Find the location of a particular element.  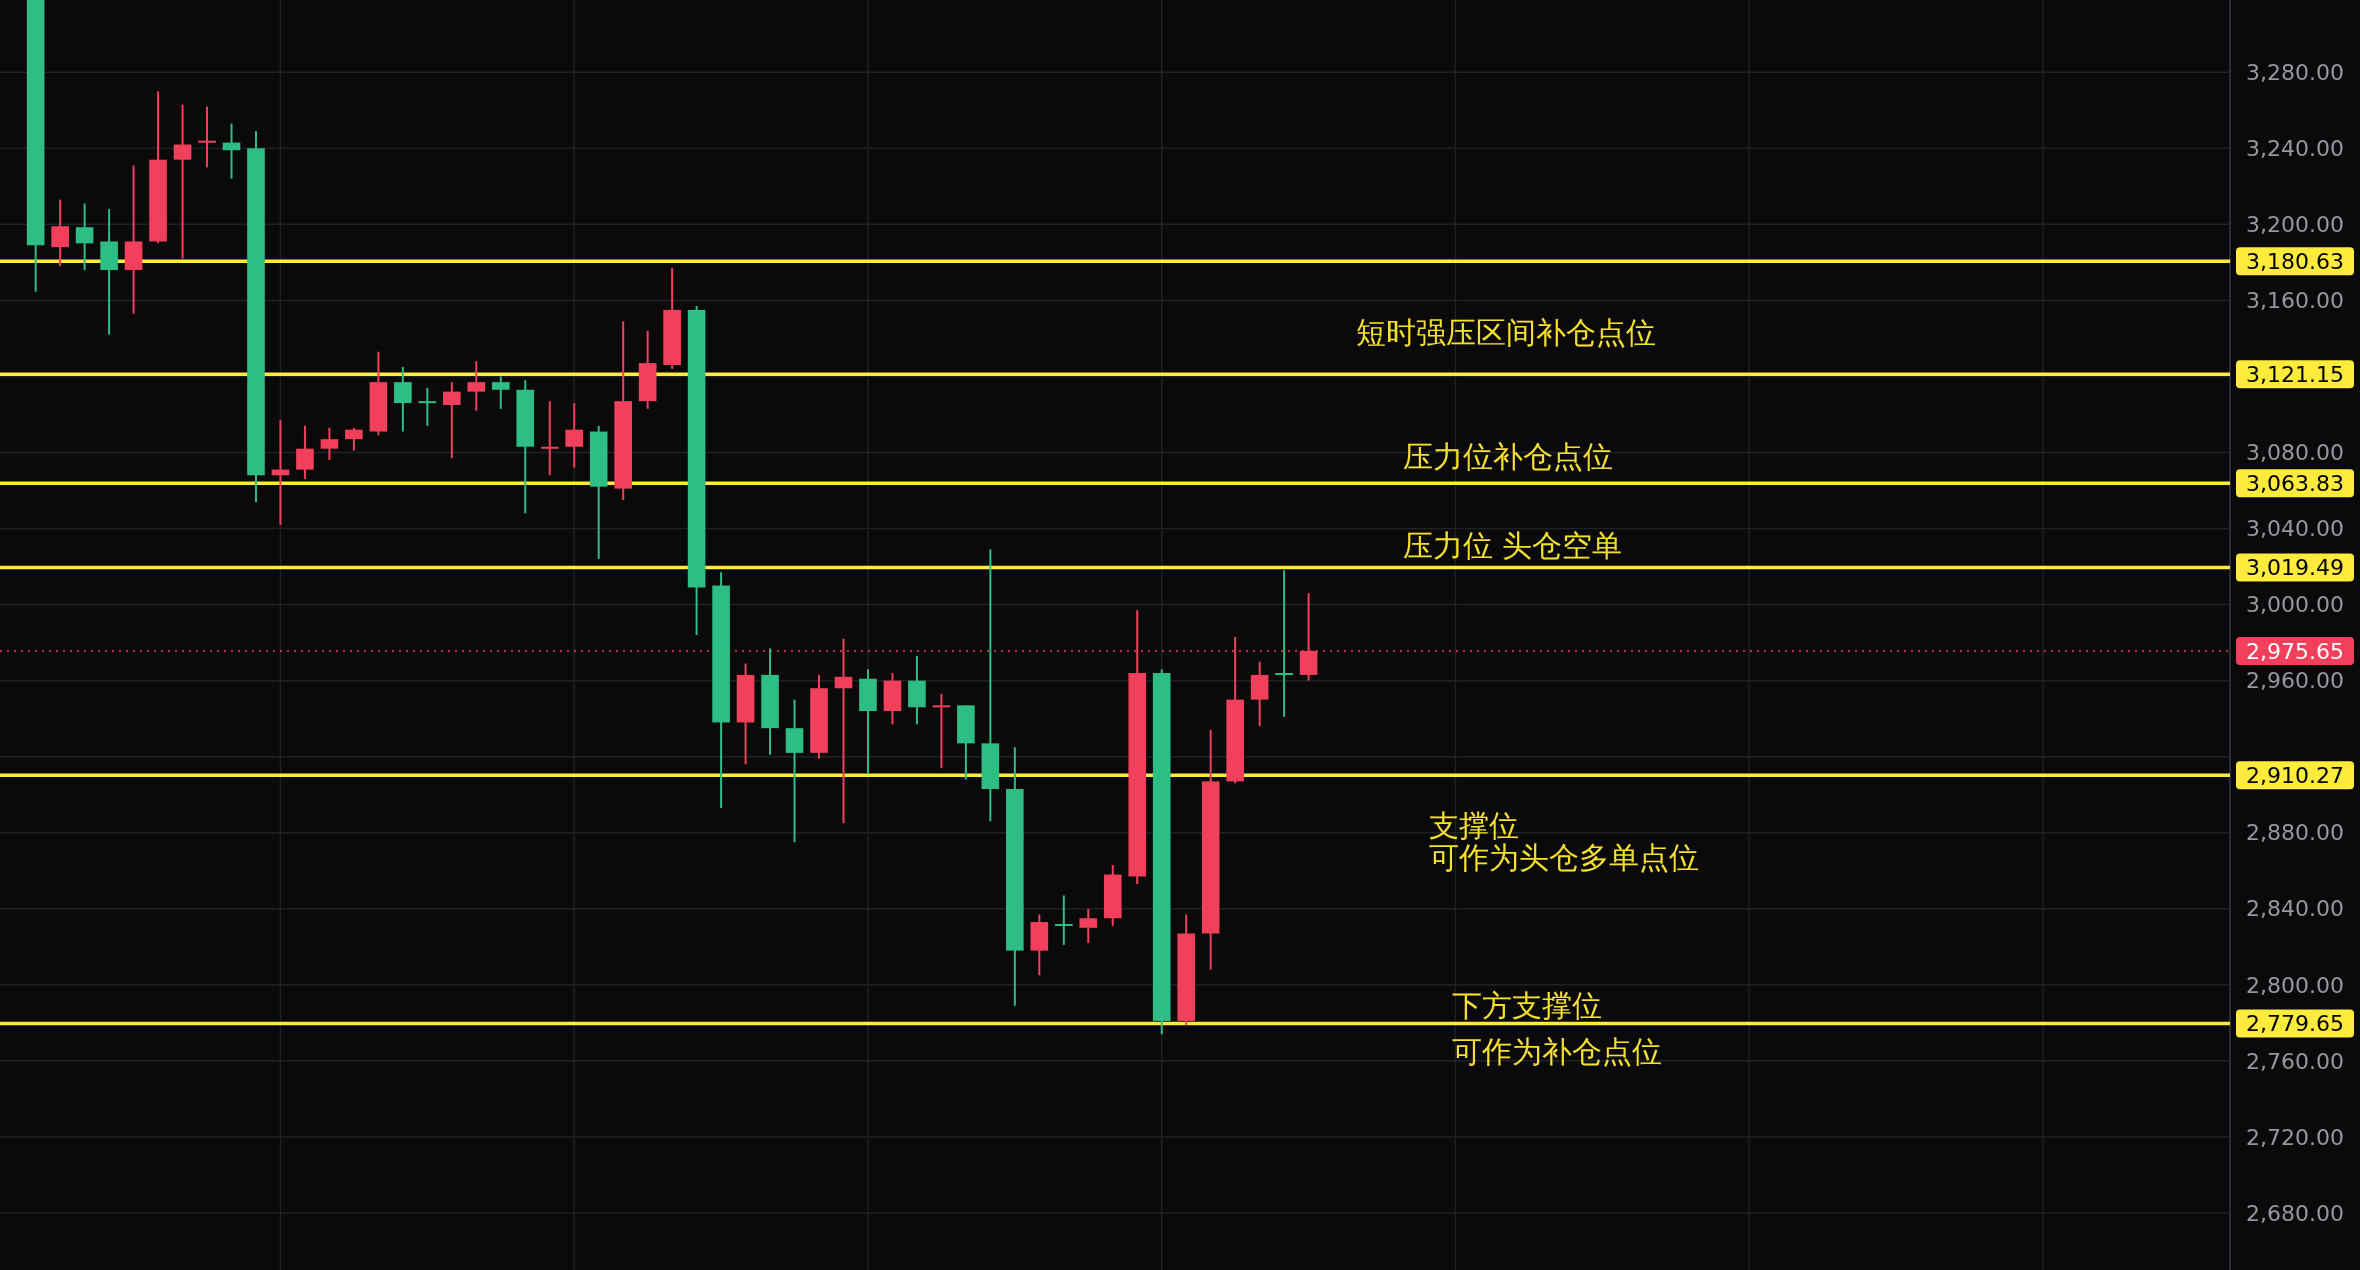

annotation: 压力位补仓点位 is located at coordinates (1507, 456).